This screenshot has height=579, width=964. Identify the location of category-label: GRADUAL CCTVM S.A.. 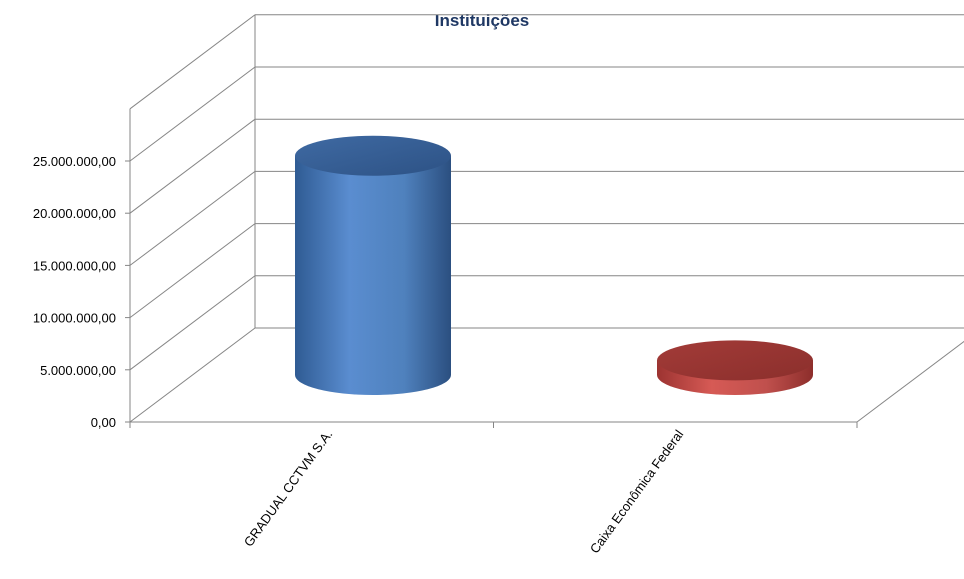
(288, 488).